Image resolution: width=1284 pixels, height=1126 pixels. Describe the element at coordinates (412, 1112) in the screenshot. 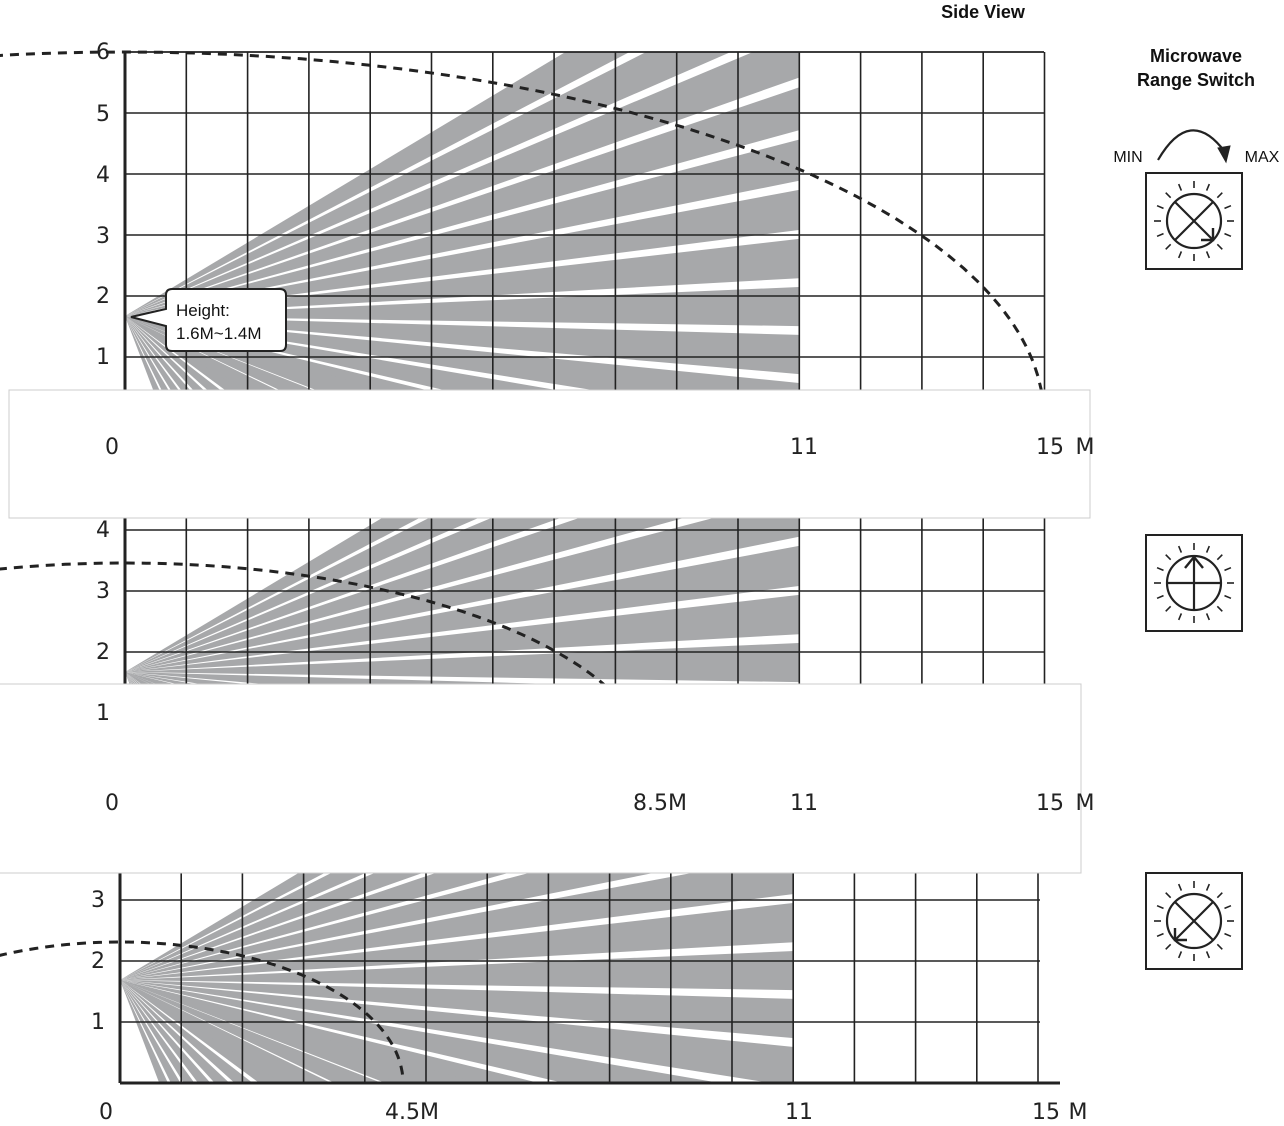

I see `x-tick-label: 4.5M` at that location.